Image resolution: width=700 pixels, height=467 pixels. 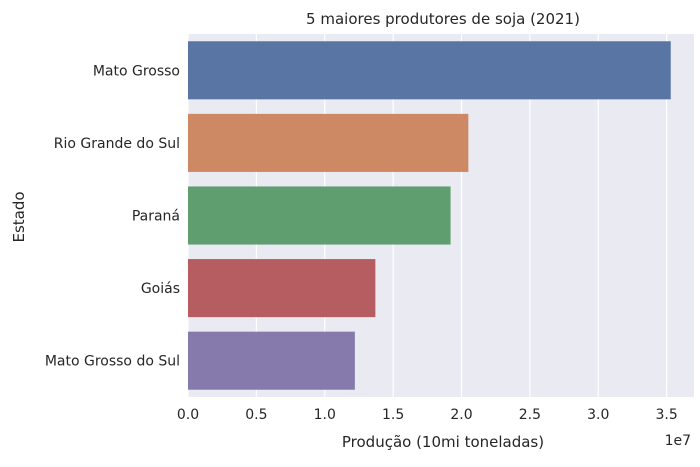 I want to click on y-tick-label-1: Rio Grande do Sul, so click(x=117, y=144).